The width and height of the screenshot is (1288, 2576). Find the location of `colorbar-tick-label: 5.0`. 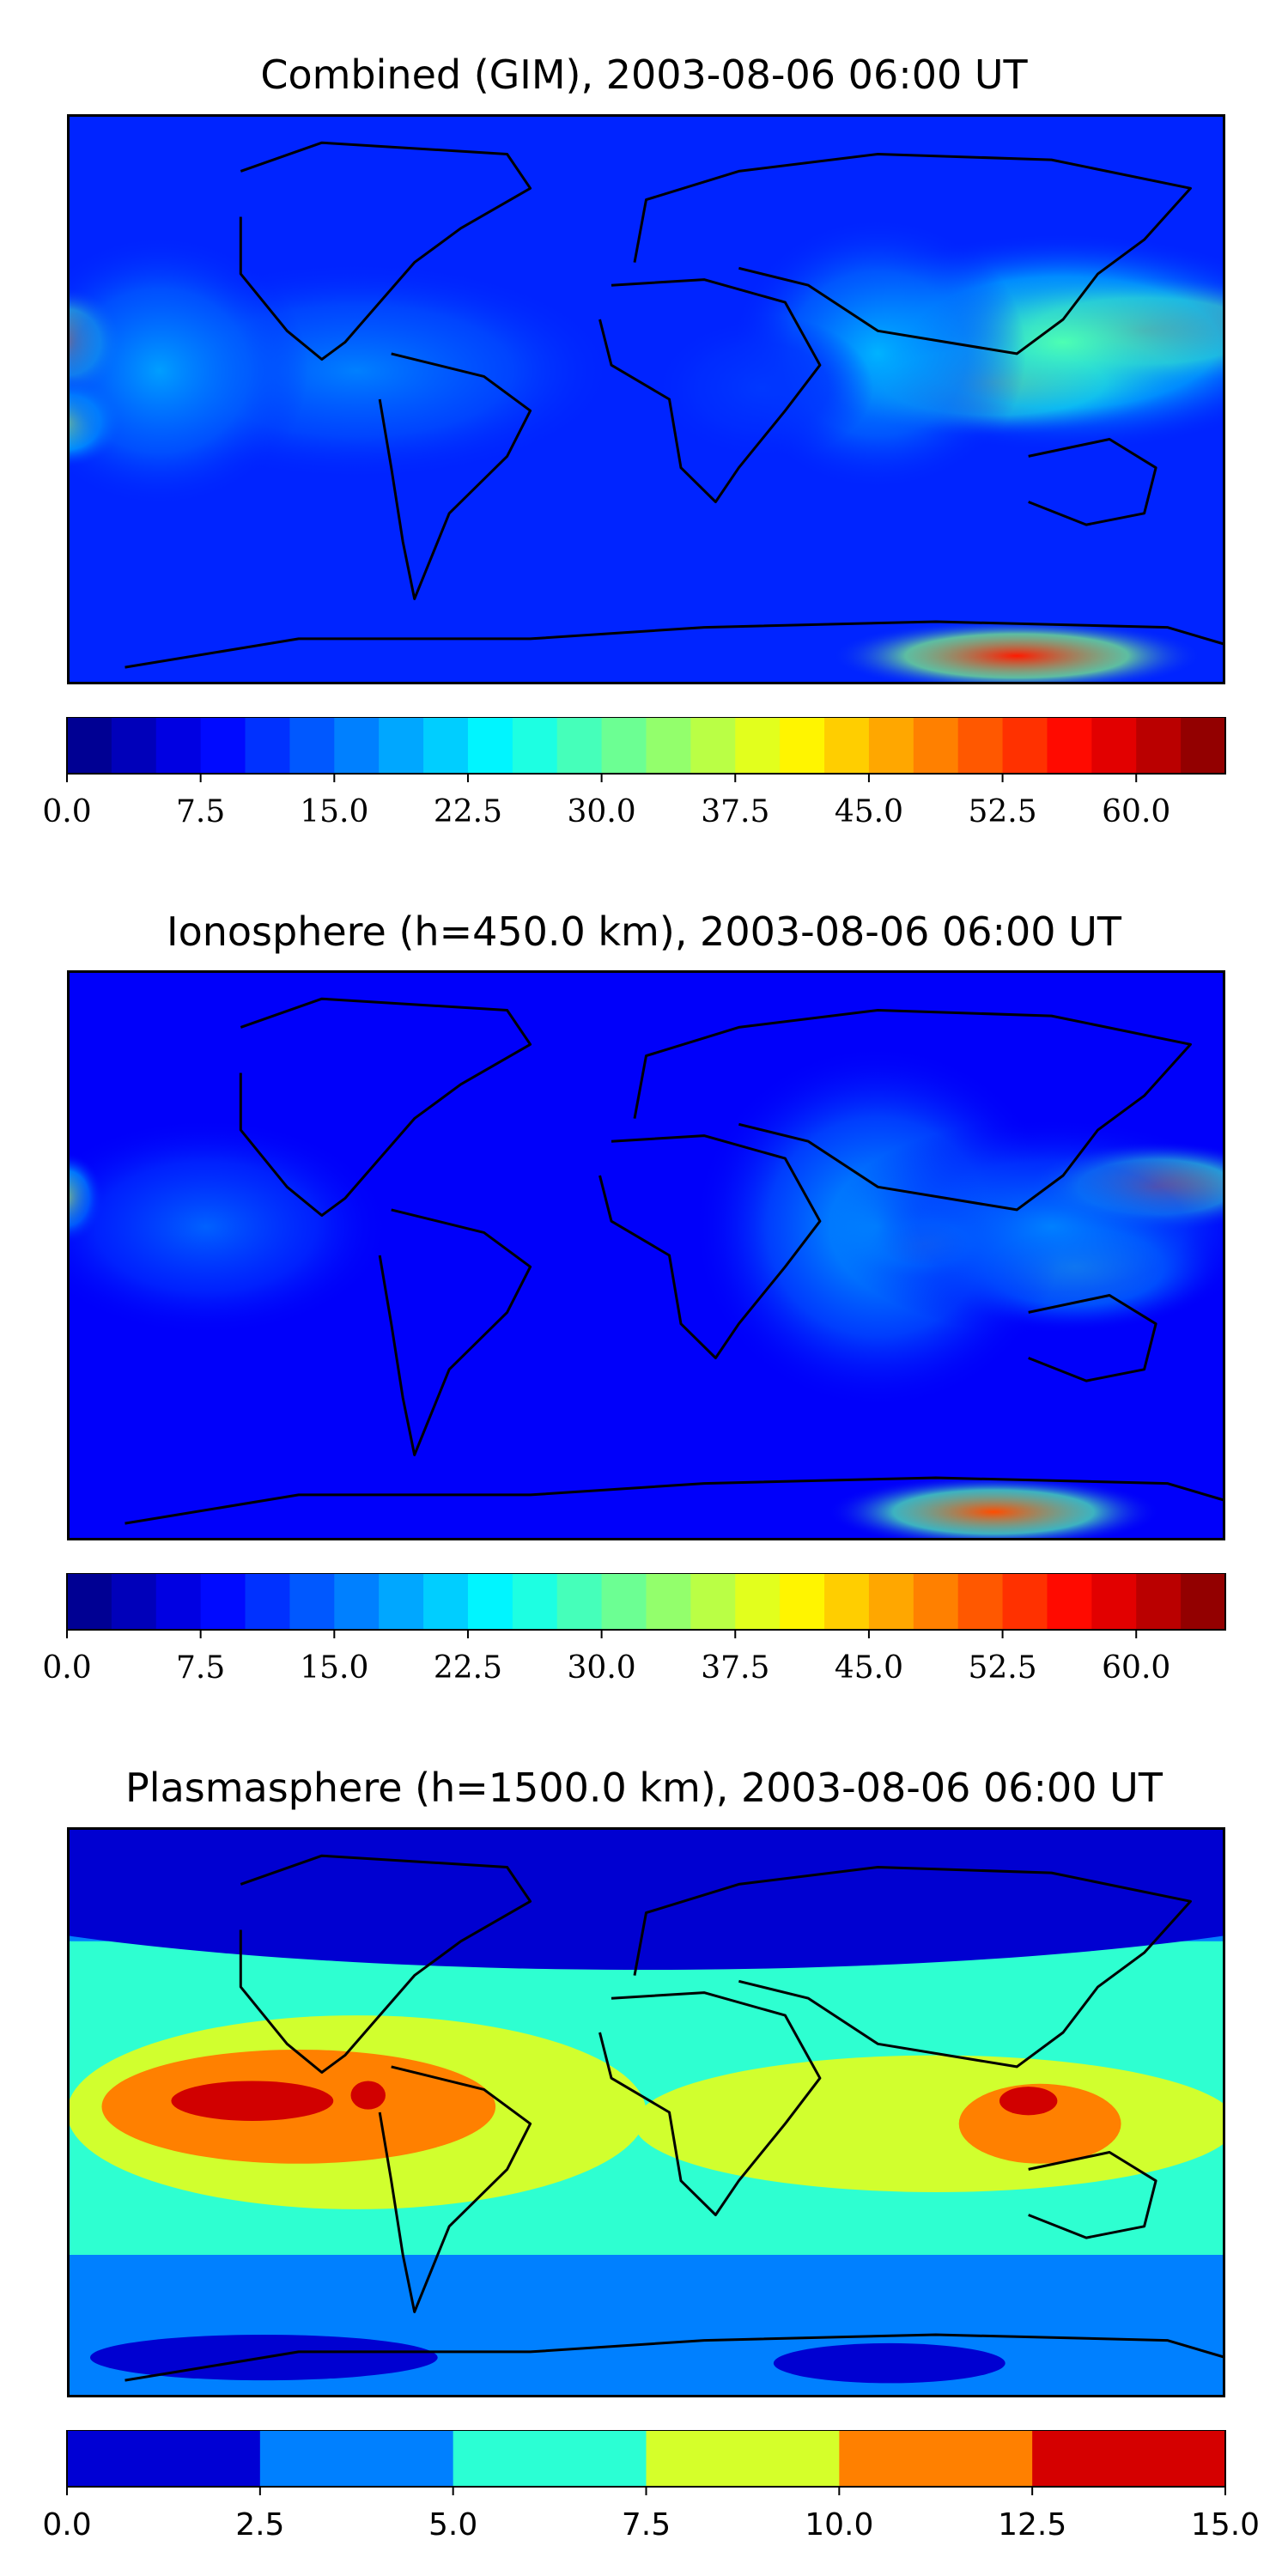

colorbar-tick-label: 5.0 is located at coordinates (452, 2525).